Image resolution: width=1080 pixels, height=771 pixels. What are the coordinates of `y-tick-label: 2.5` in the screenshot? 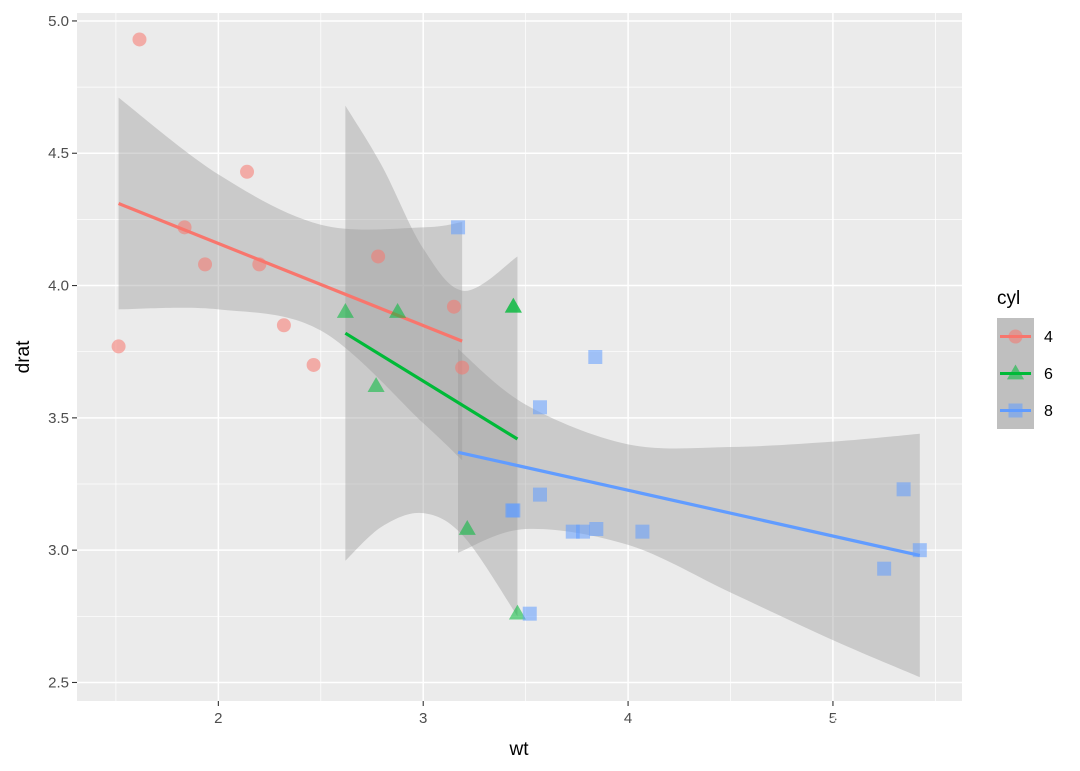 It's located at (58, 682).